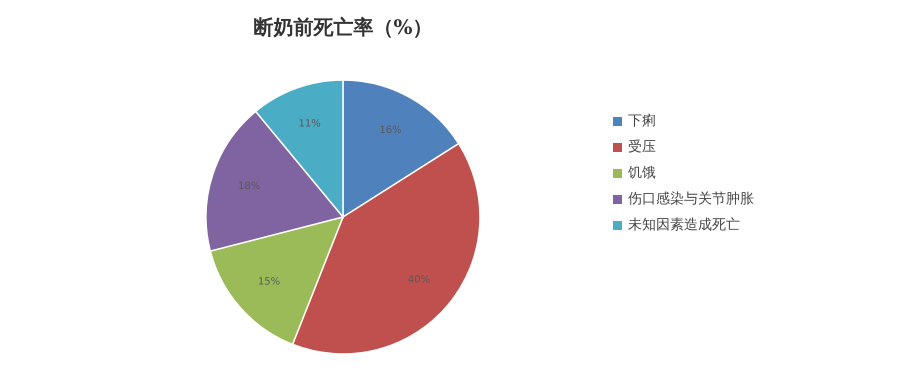 The height and width of the screenshot is (370, 900). What do you see at coordinates (642, 147) in the screenshot?
I see `legend-label: 受压` at bounding box center [642, 147].